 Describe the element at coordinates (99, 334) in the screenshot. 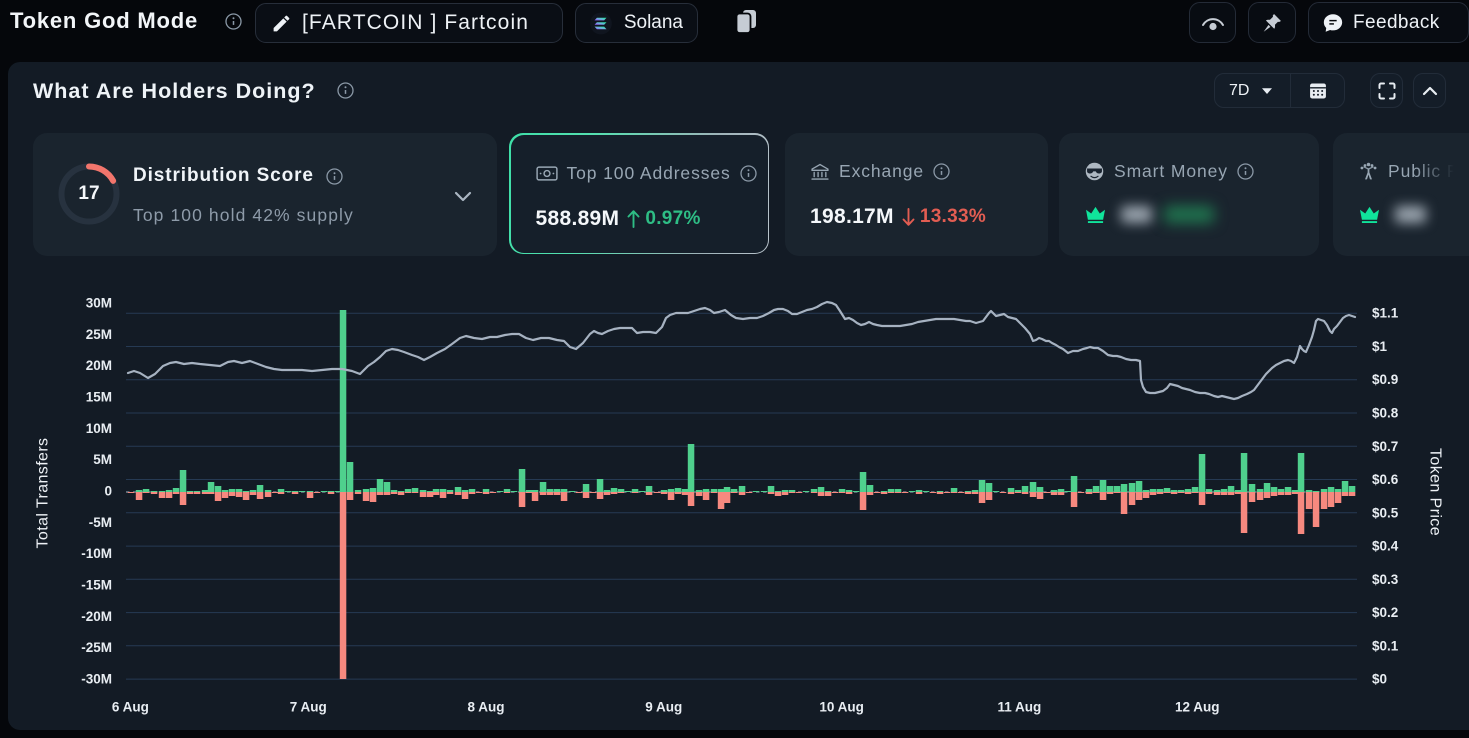

I see `svg-text: 25M` at that location.